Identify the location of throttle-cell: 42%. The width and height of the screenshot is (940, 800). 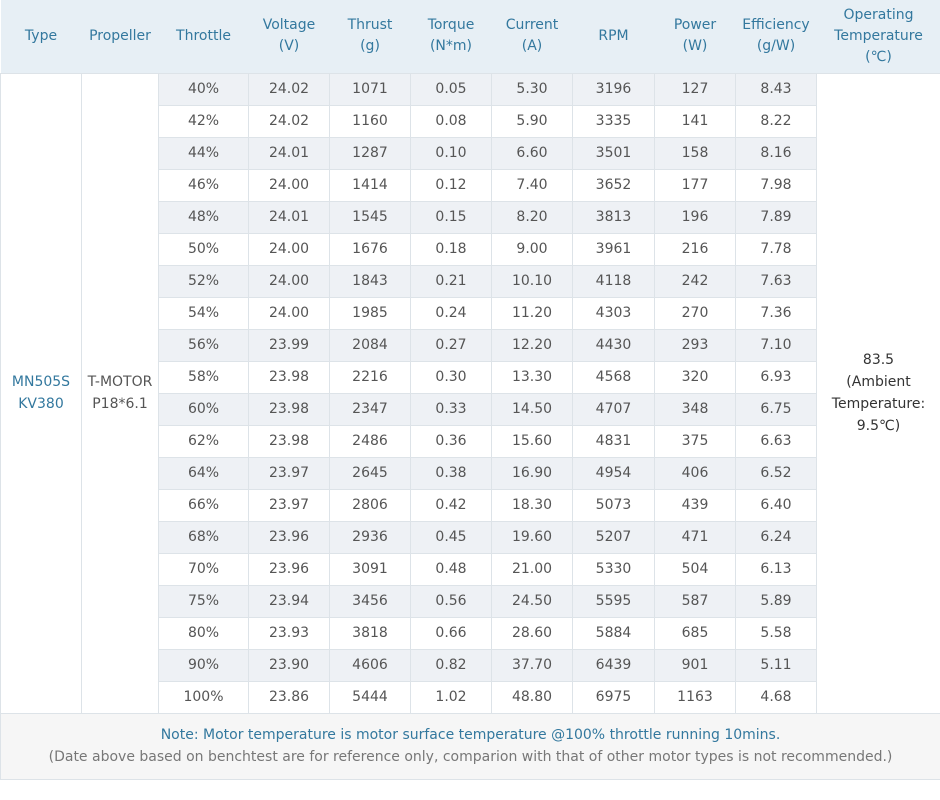
(203, 121).